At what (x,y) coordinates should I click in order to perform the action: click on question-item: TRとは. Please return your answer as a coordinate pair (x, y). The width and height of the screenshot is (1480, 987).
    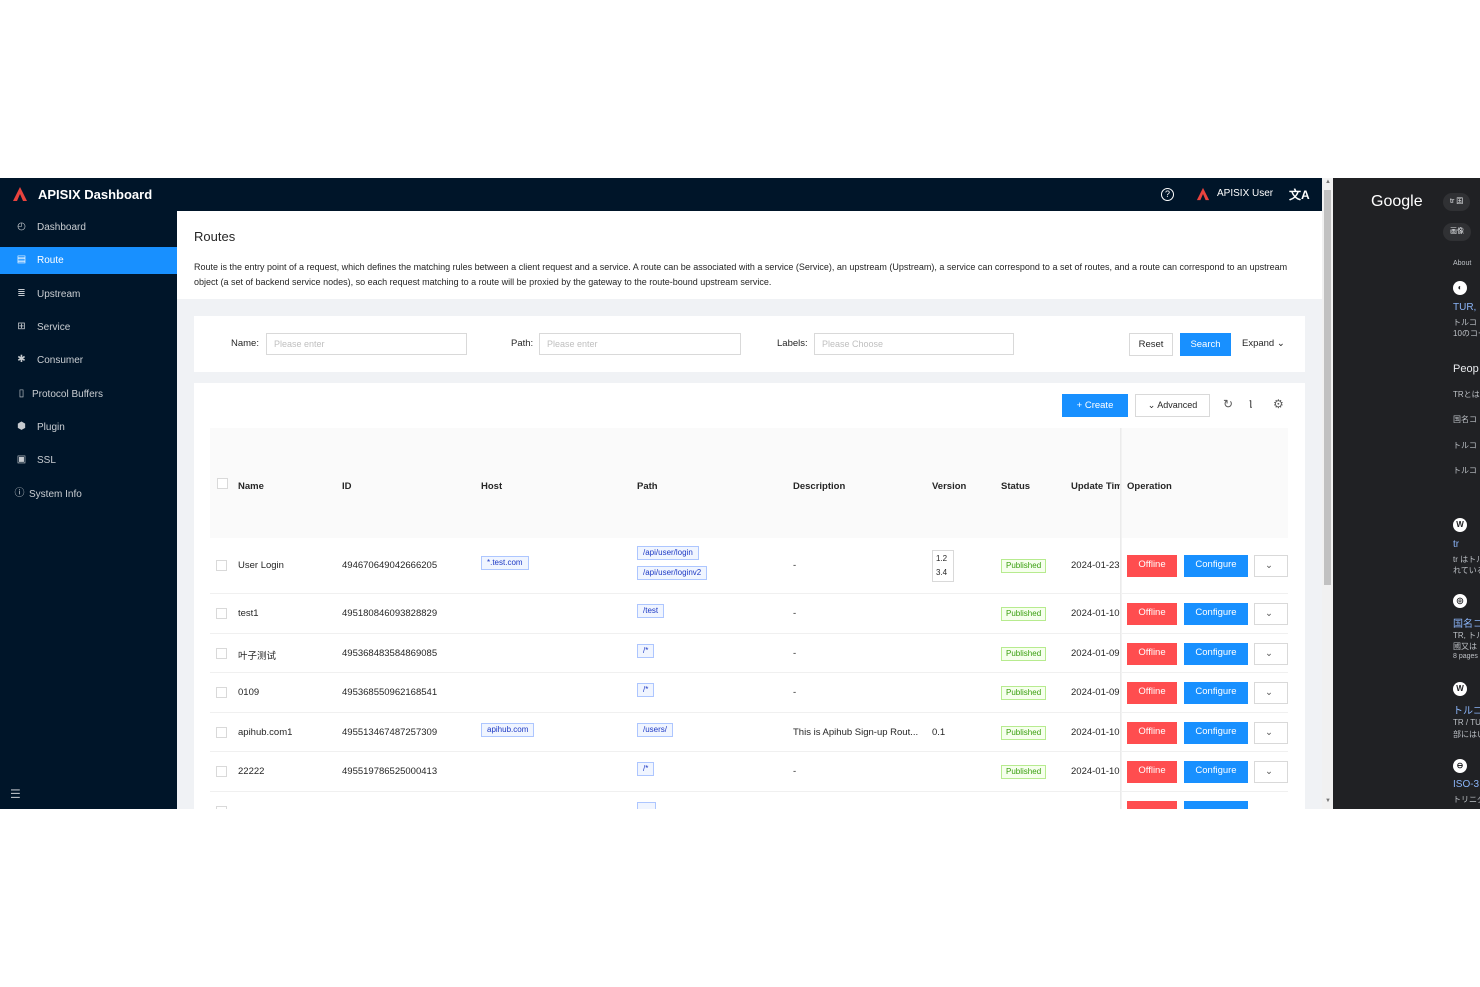
    Looking at the image, I should click on (1466, 394).